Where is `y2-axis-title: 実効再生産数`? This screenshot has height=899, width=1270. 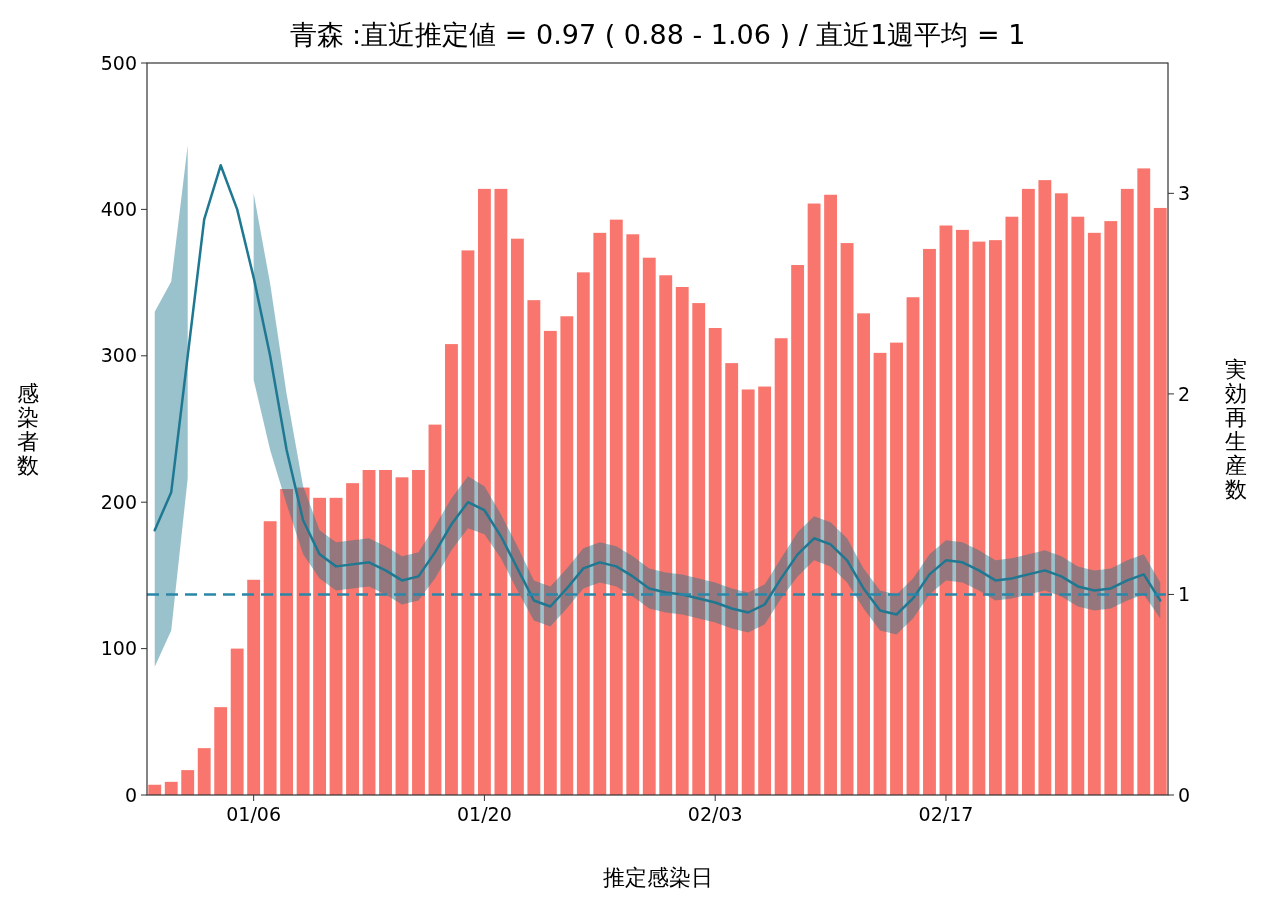
y2-axis-title: 実効再生産数 is located at coordinates (1236, 429).